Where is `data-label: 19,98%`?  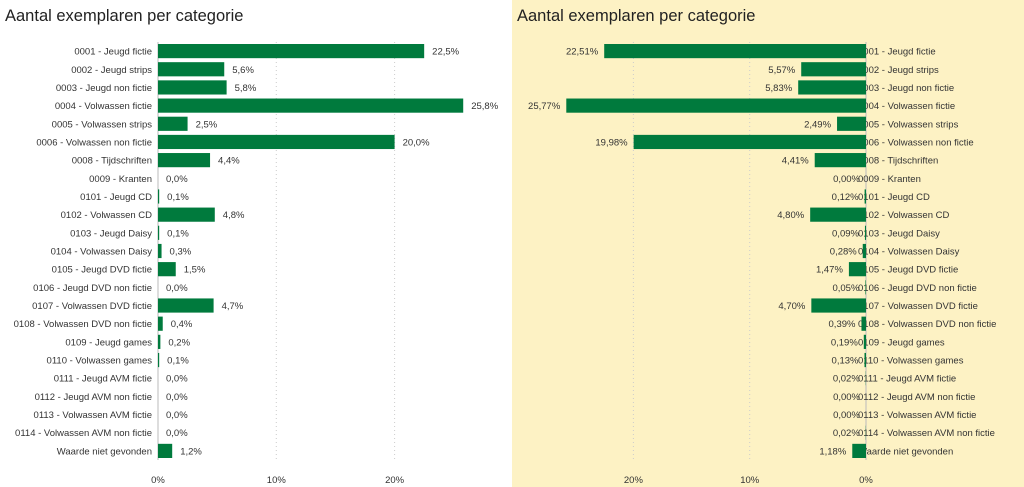
data-label: 19,98% is located at coordinates (611, 142).